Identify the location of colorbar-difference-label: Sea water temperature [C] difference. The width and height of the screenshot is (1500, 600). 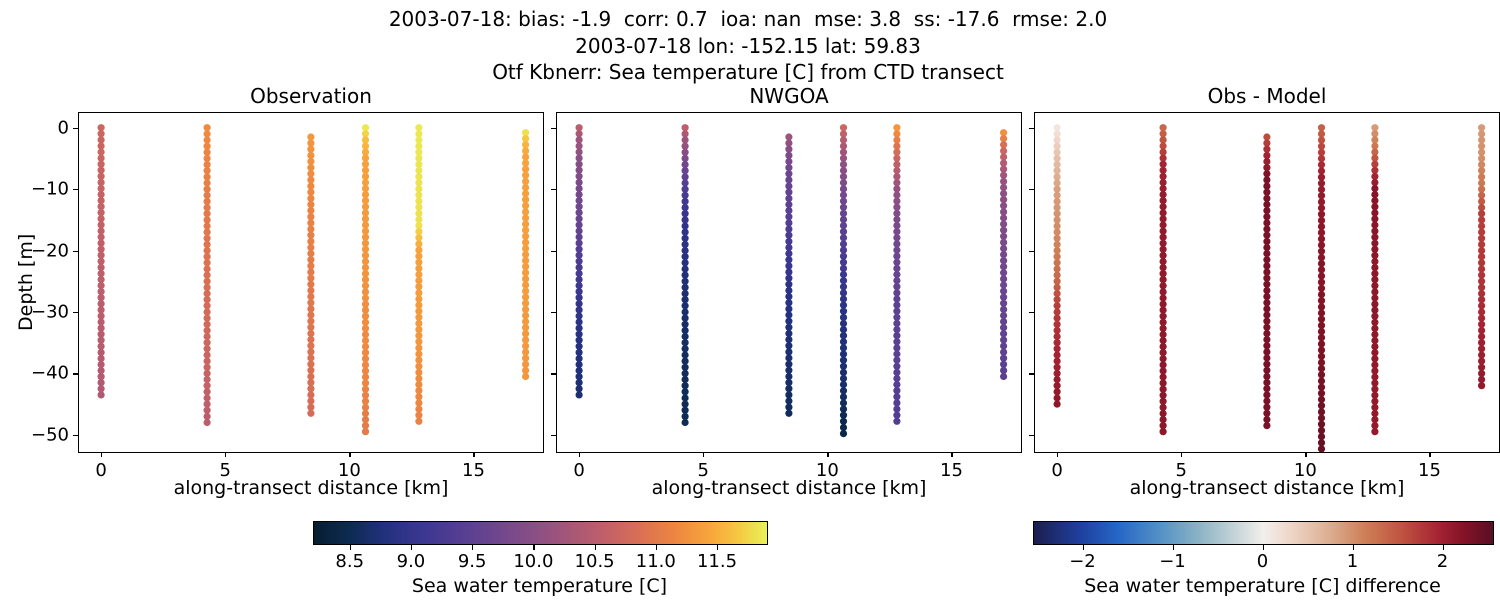
(1262, 586).